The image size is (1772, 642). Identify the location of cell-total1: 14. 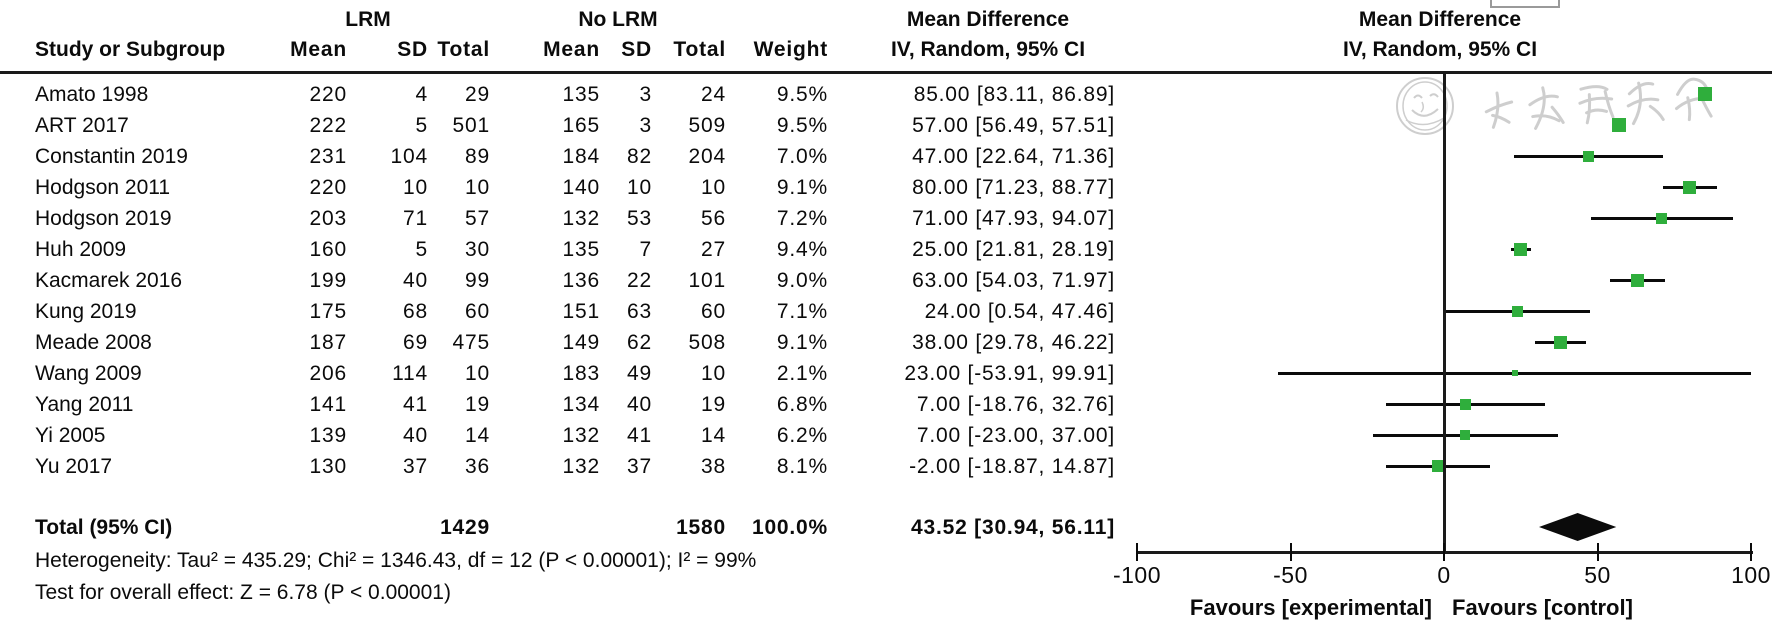
(477, 435).